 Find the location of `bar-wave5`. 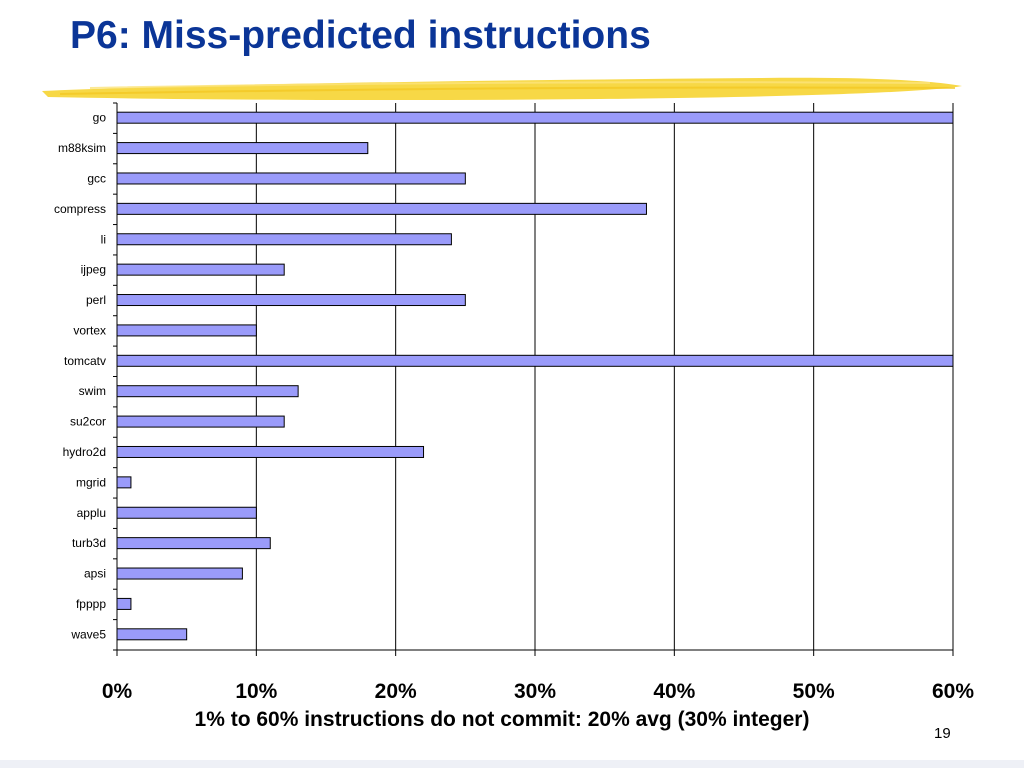

bar-wave5 is located at coordinates (152, 634).